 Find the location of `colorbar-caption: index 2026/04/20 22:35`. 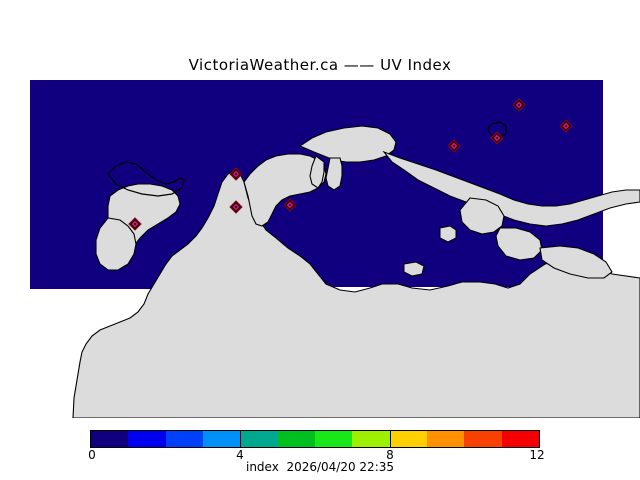

colorbar-caption: index 2026/04/20 22:35 is located at coordinates (320, 467).